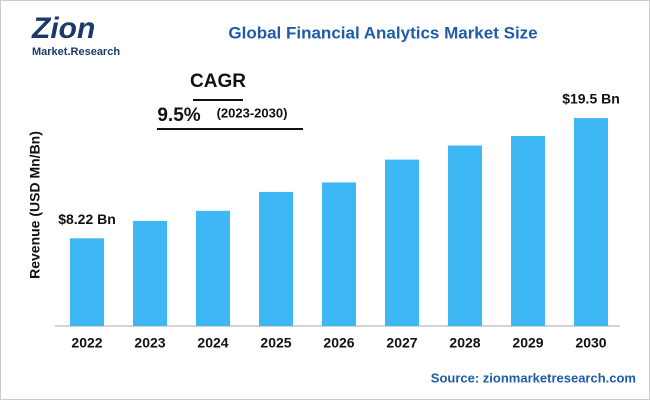  I want to click on cagr-period: (2023-2030), so click(252, 112).